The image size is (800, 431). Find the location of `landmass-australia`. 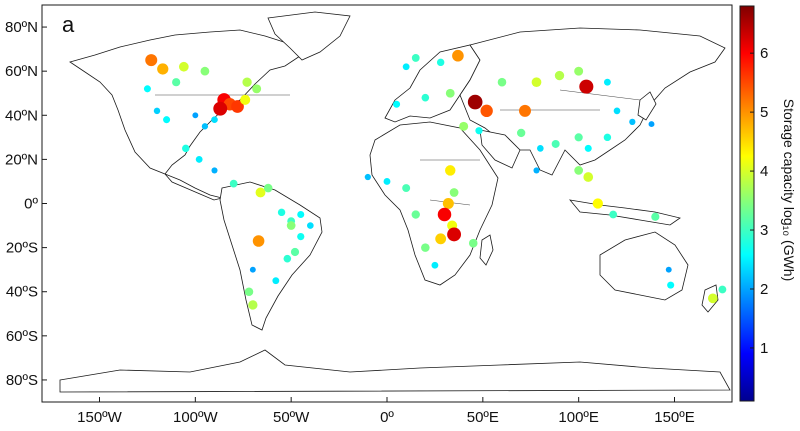

landmass-australia is located at coordinates (644, 266).